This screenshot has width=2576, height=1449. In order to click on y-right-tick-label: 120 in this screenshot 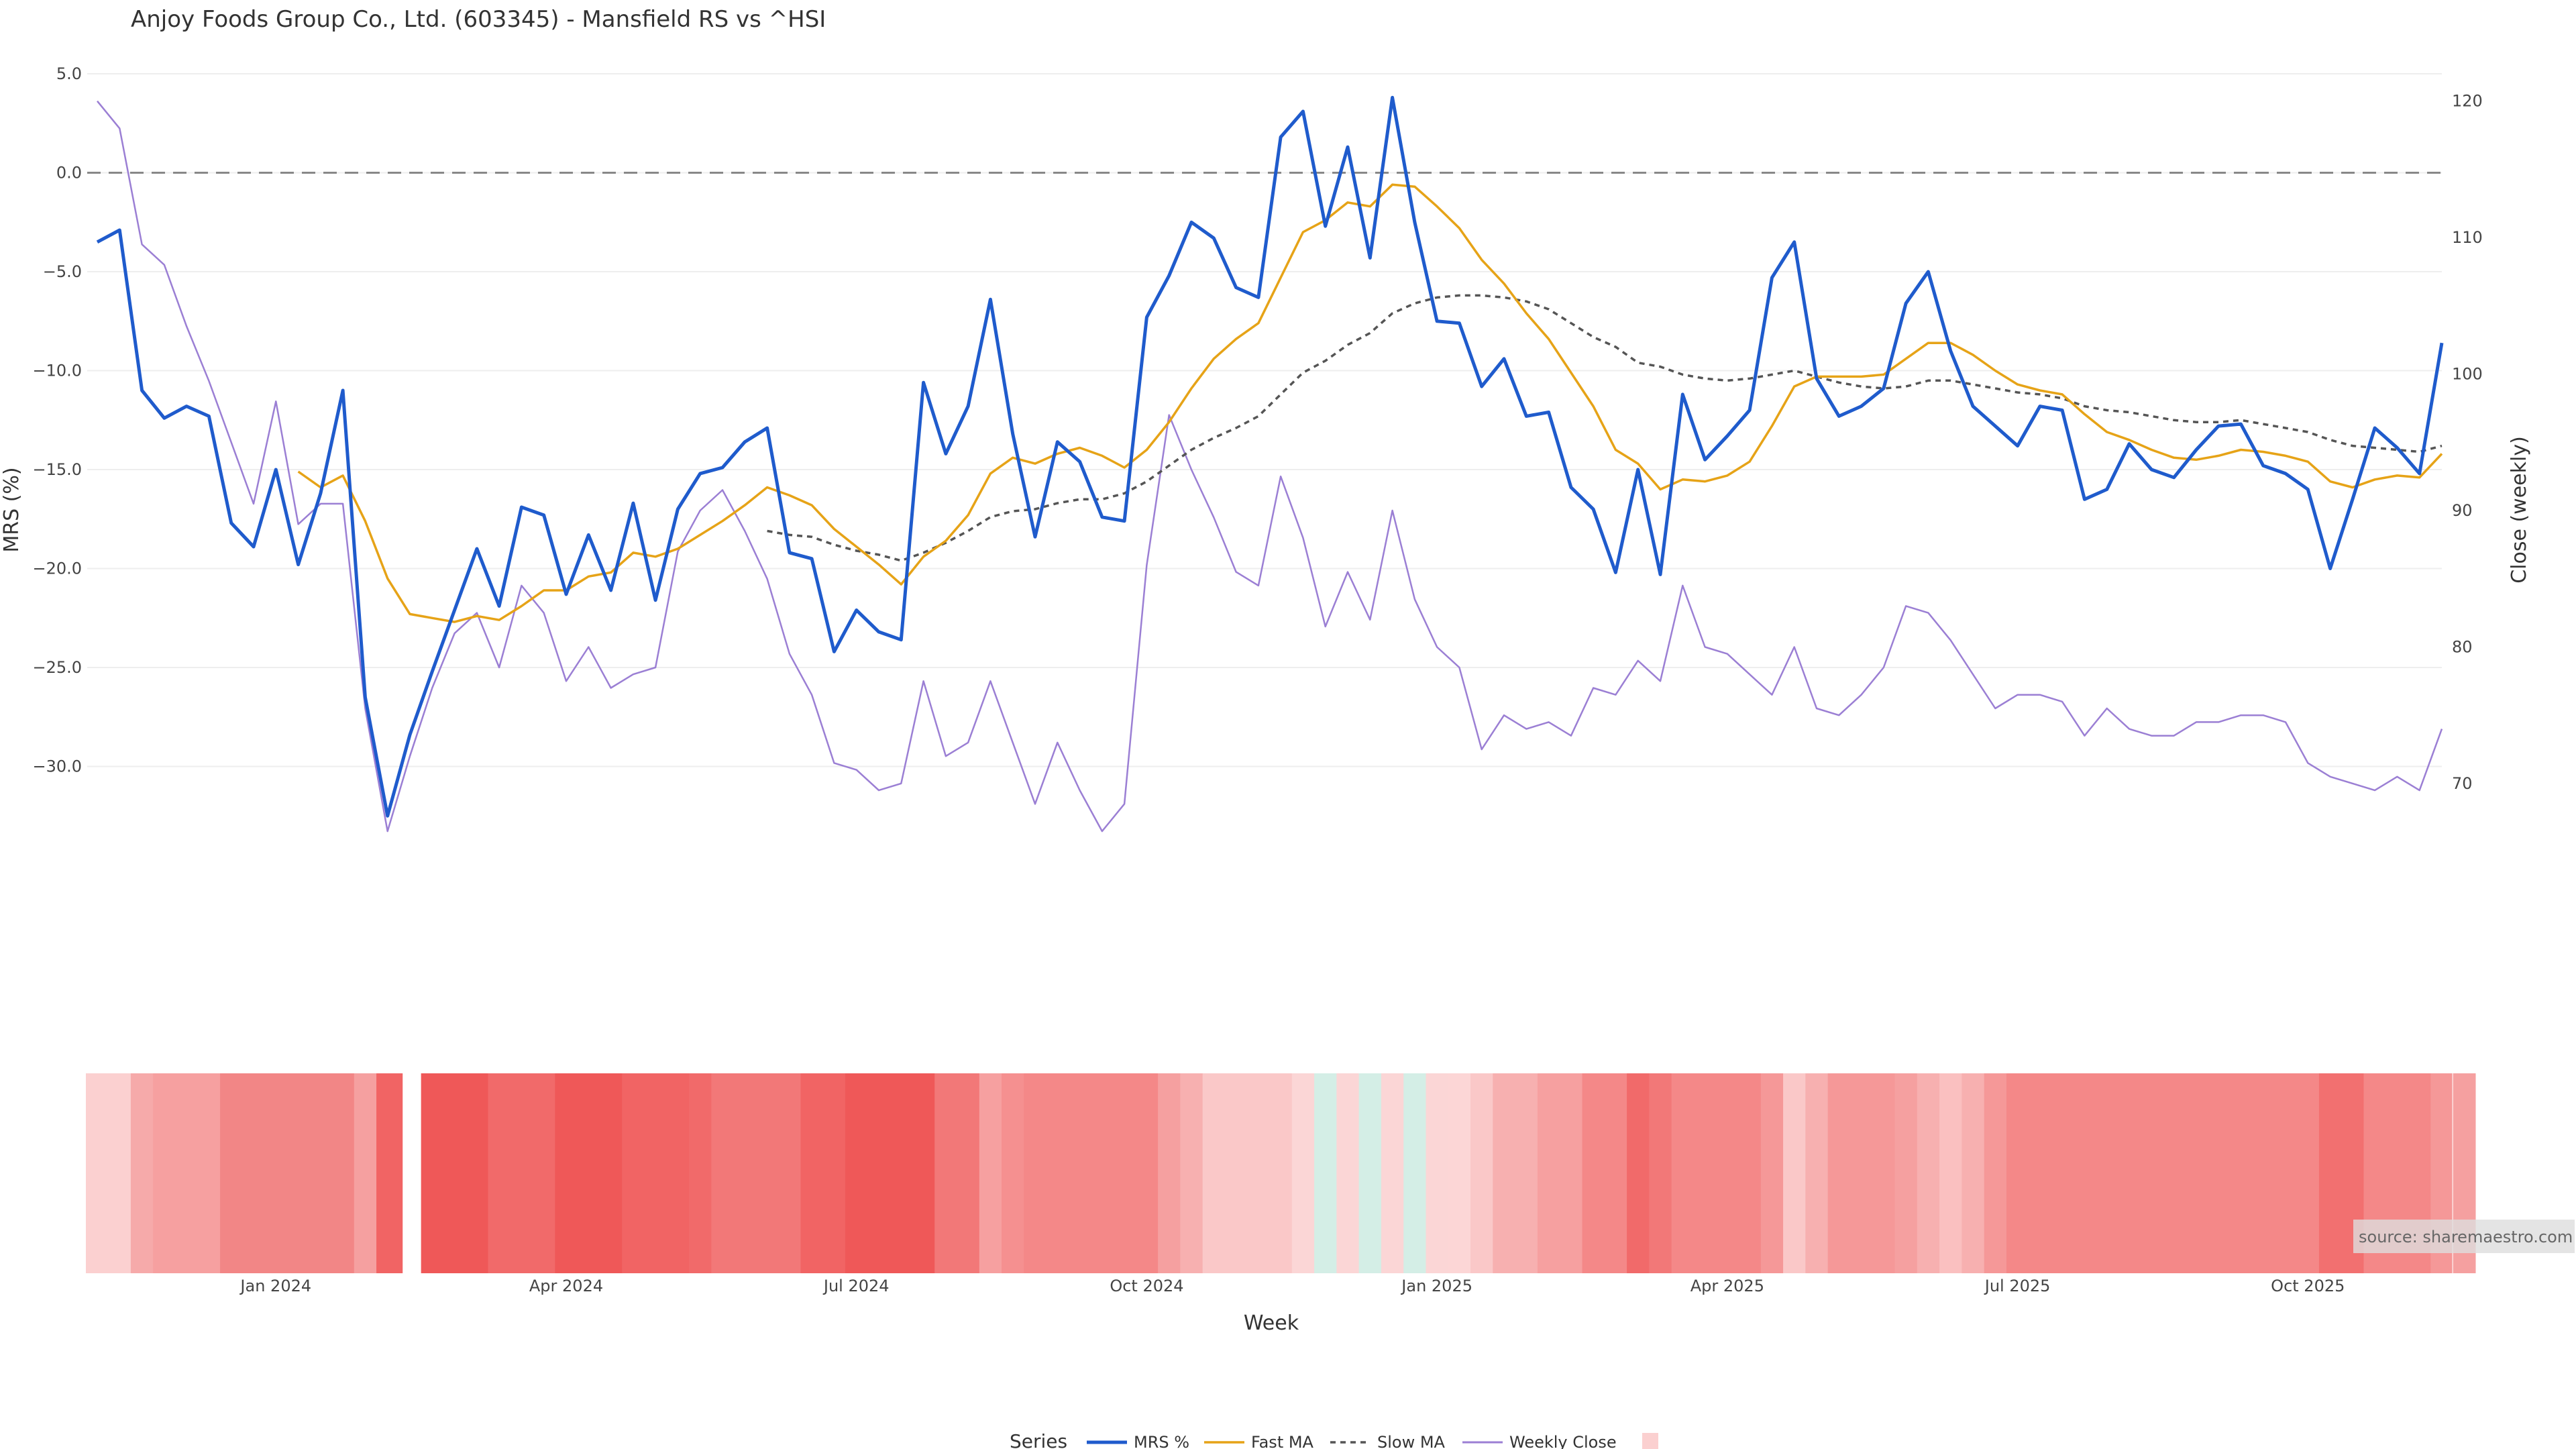, I will do `click(2467, 101)`.